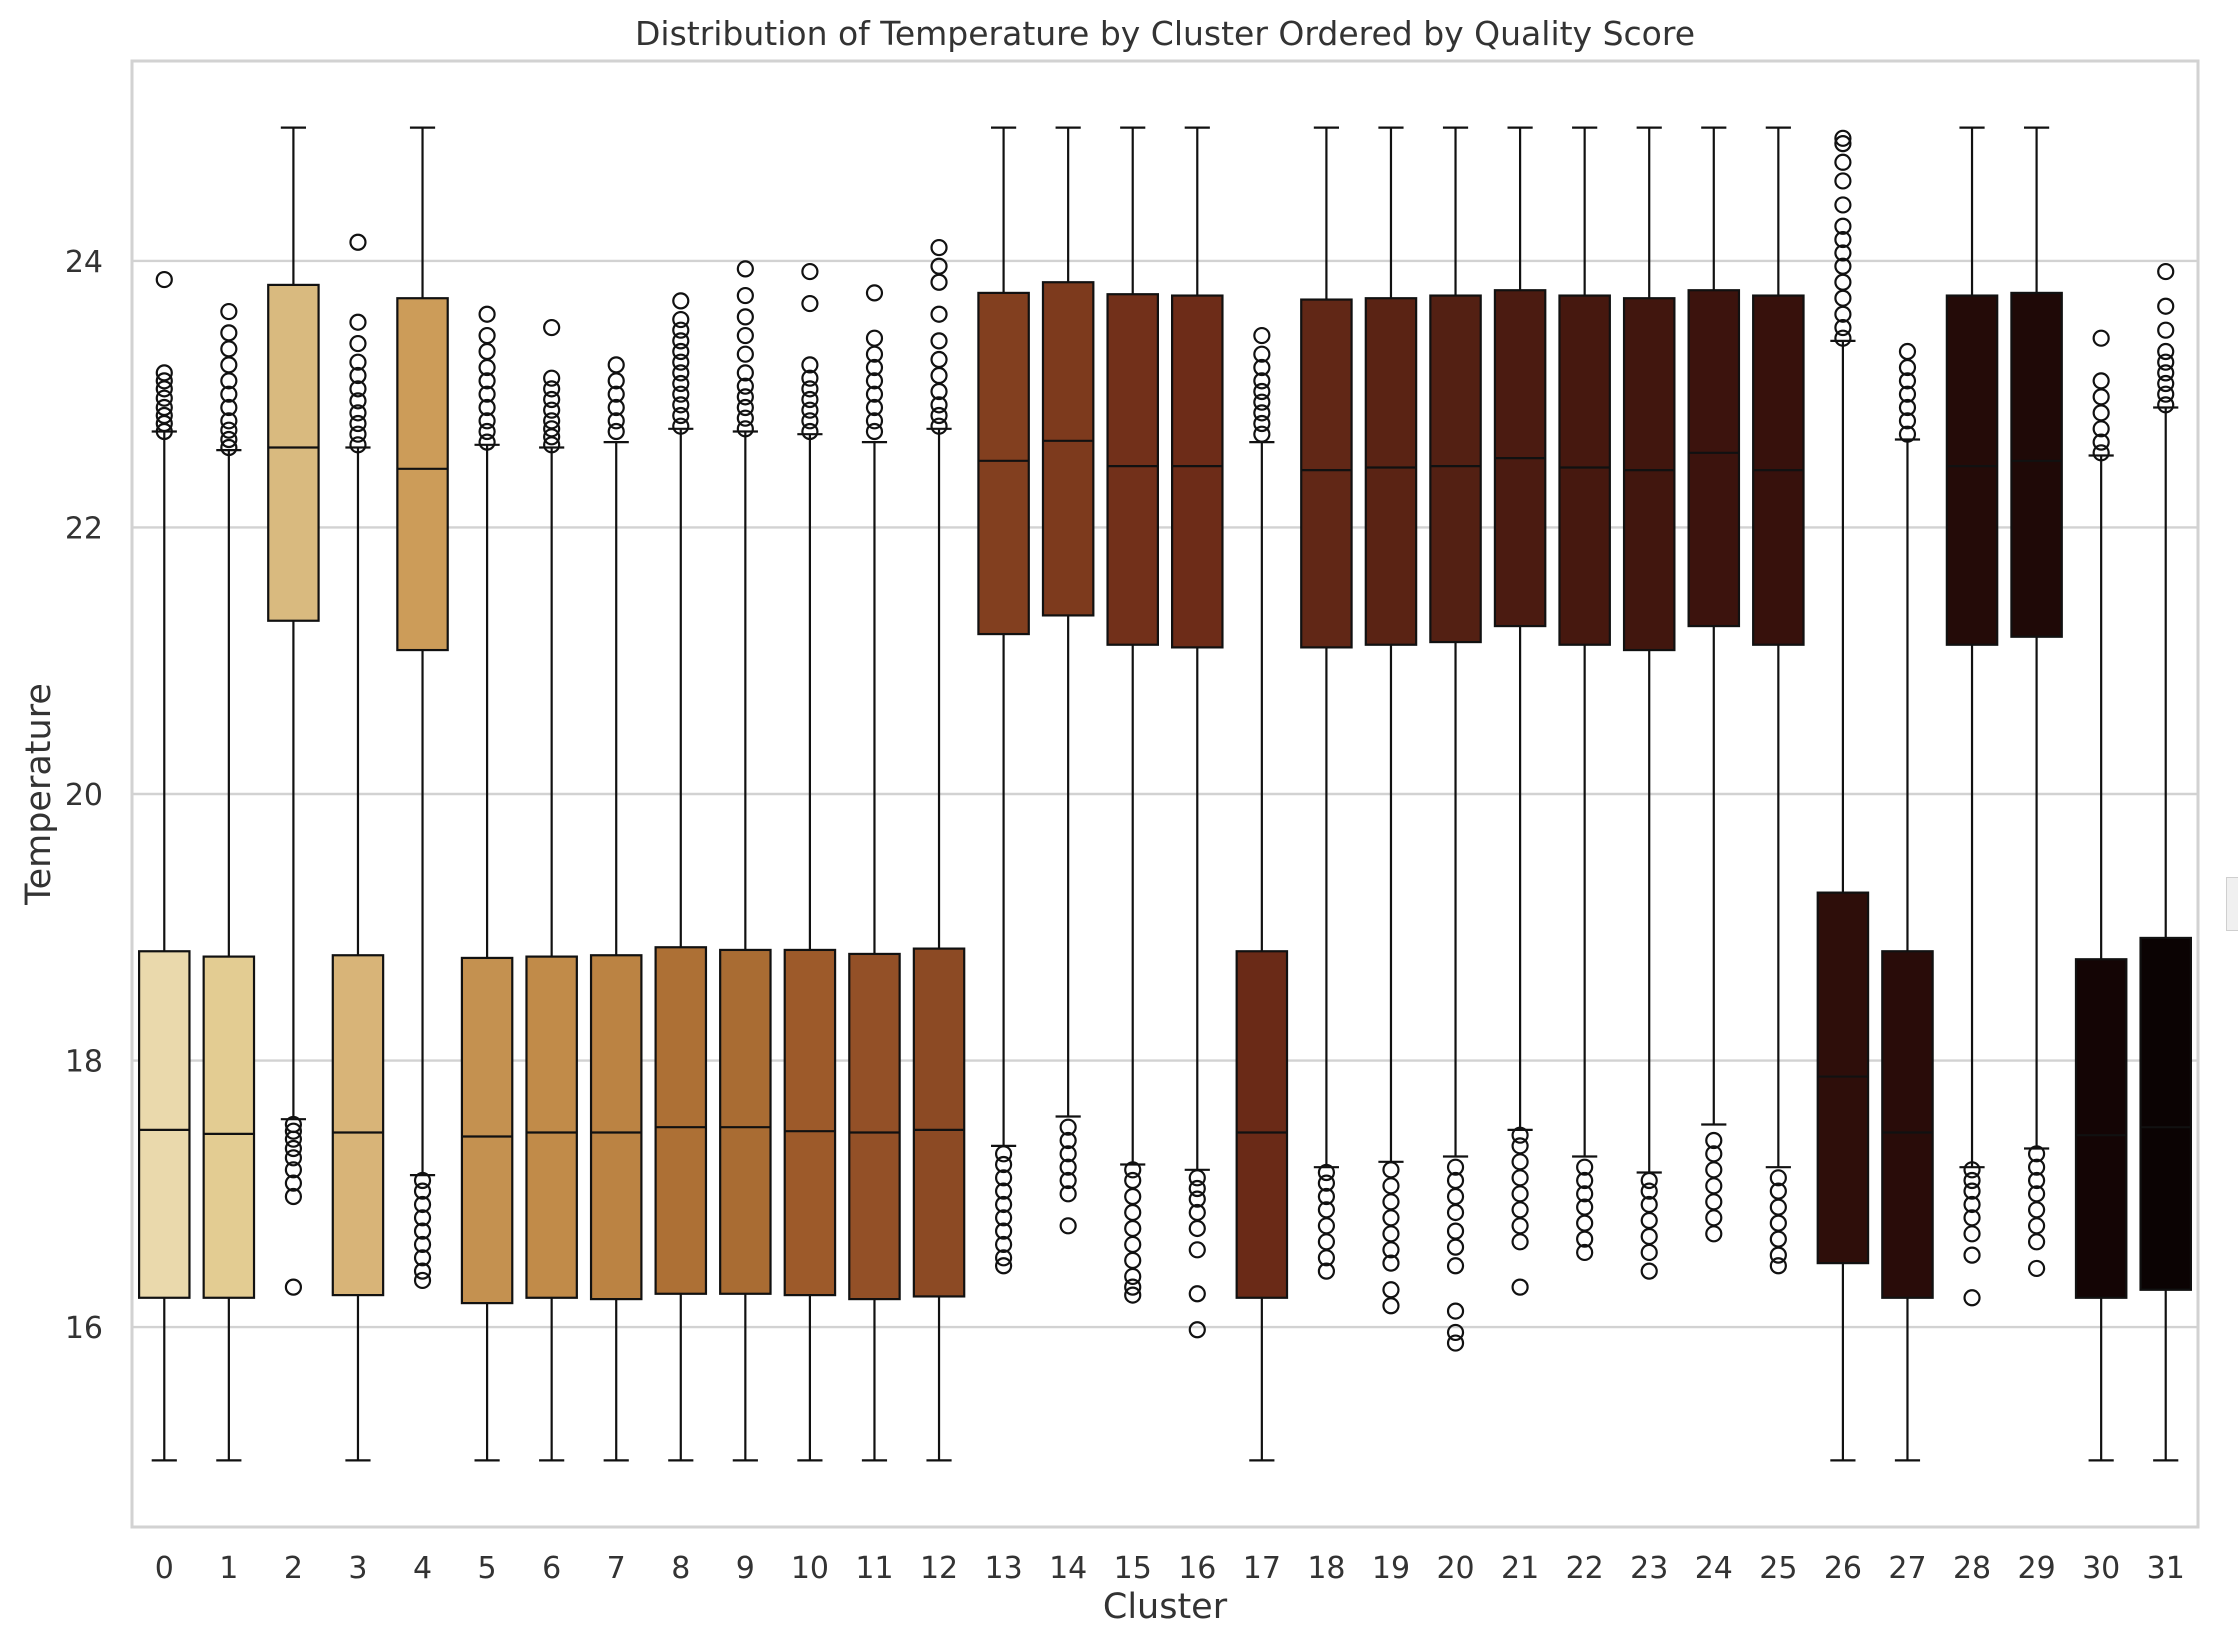 The height and width of the screenshot is (1649, 2238). I want to click on x-tick-label: 13, so click(1004, 1568).